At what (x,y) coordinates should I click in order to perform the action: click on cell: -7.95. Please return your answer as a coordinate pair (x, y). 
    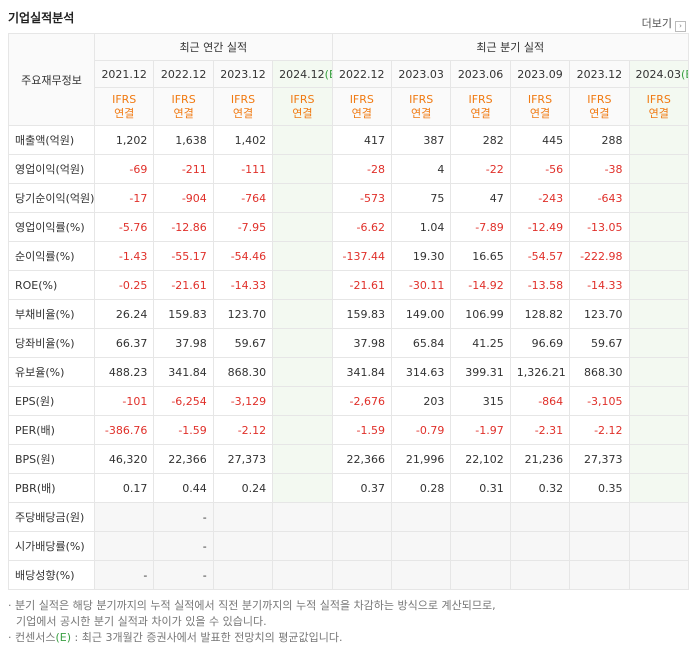
    Looking at the image, I should click on (243, 227).